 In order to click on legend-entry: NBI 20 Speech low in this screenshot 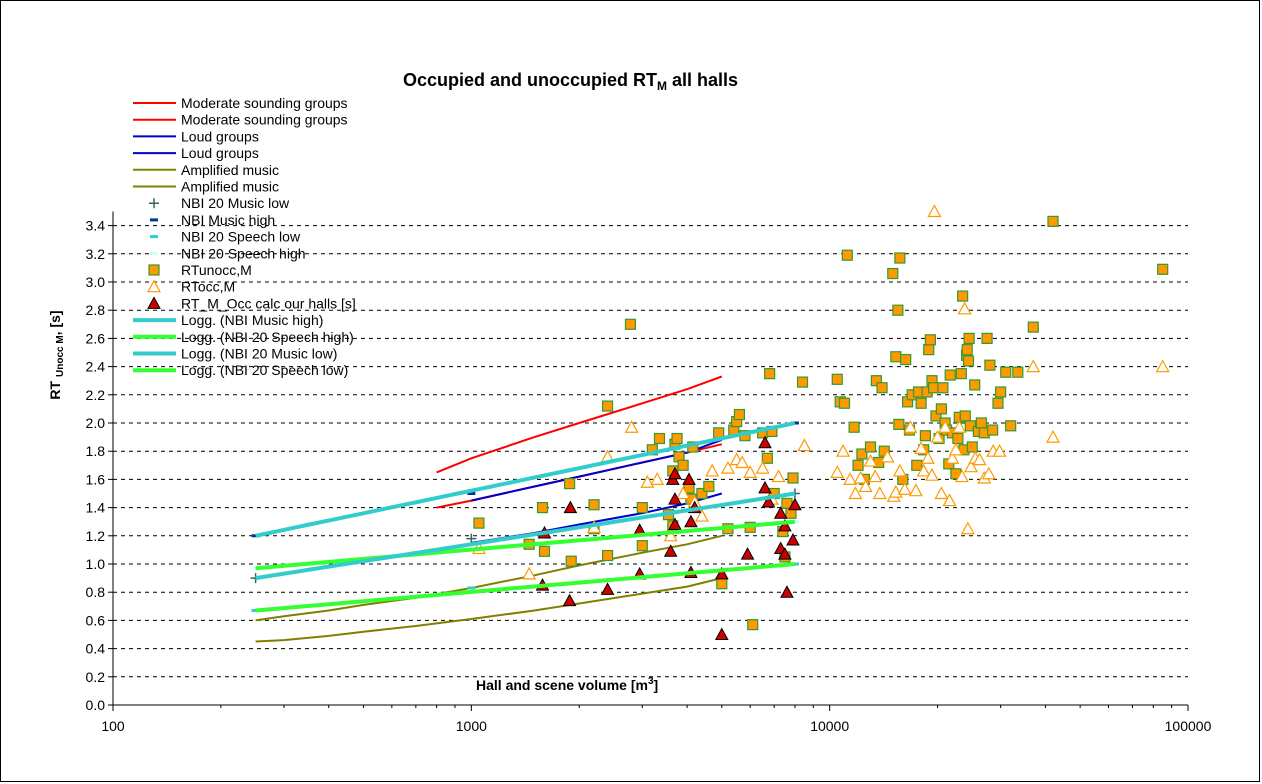, I will do `click(225, 237)`.